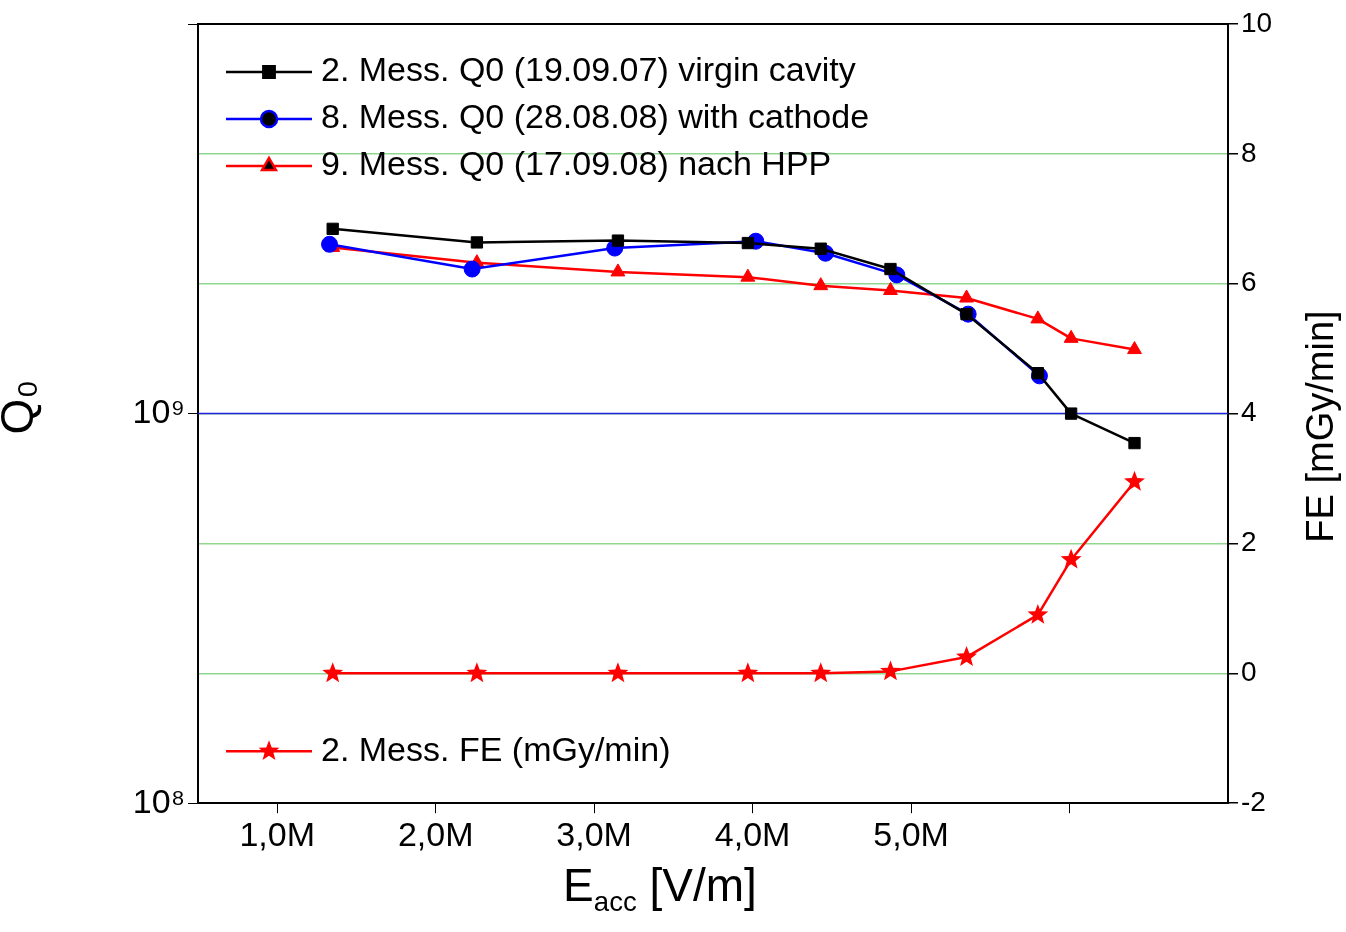  What do you see at coordinates (576, 163) in the screenshot?
I see `legend-label: 9. Mess. Q0 (17.09.08) nach HPP` at bounding box center [576, 163].